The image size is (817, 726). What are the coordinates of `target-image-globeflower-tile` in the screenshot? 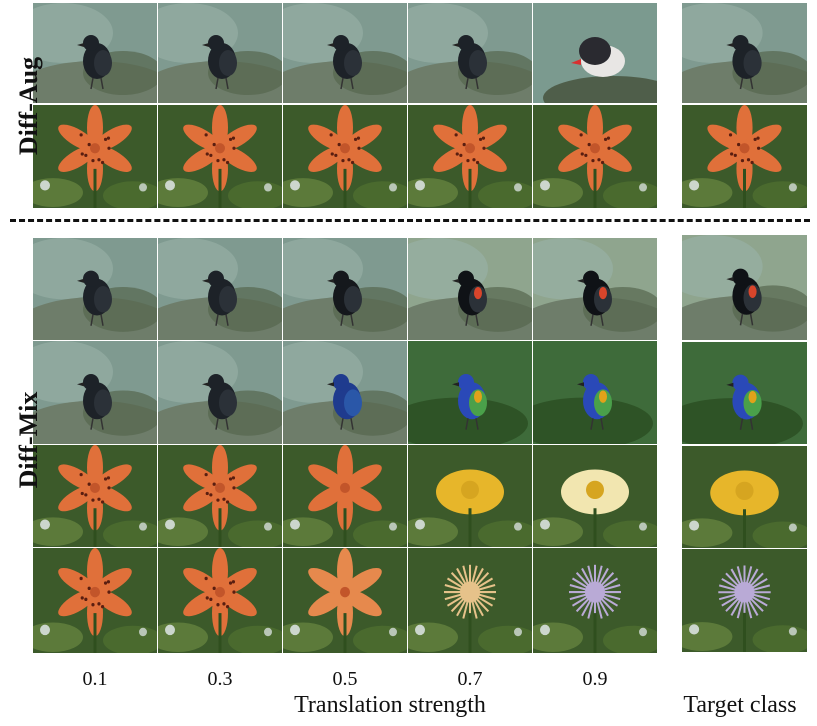 It's located at (744, 497).